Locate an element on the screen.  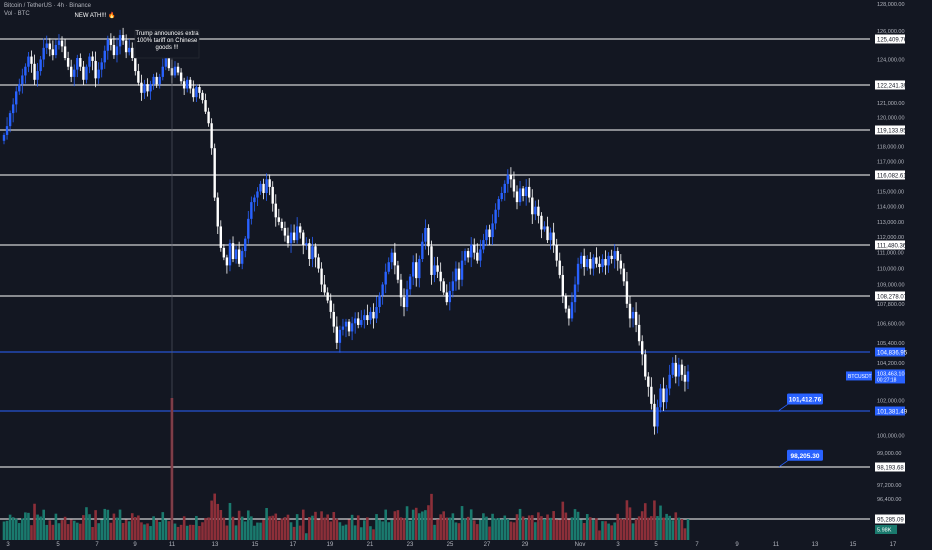
white-level-label-3: 116,082.61 is located at coordinates (892, 177).